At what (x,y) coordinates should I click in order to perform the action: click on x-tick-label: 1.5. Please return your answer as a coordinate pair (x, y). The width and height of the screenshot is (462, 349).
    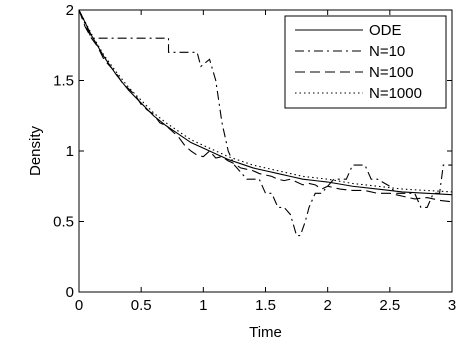
    Looking at the image, I should click on (265, 305).